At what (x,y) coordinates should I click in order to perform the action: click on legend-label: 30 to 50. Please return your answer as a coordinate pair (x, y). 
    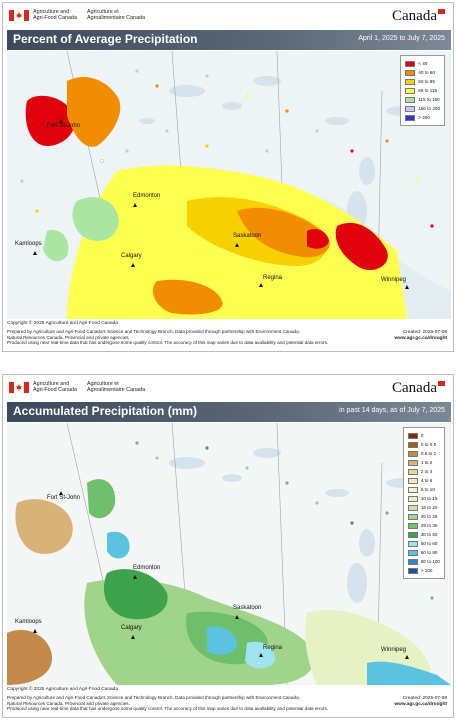
    Looking at the image, I should click on (429, 534).